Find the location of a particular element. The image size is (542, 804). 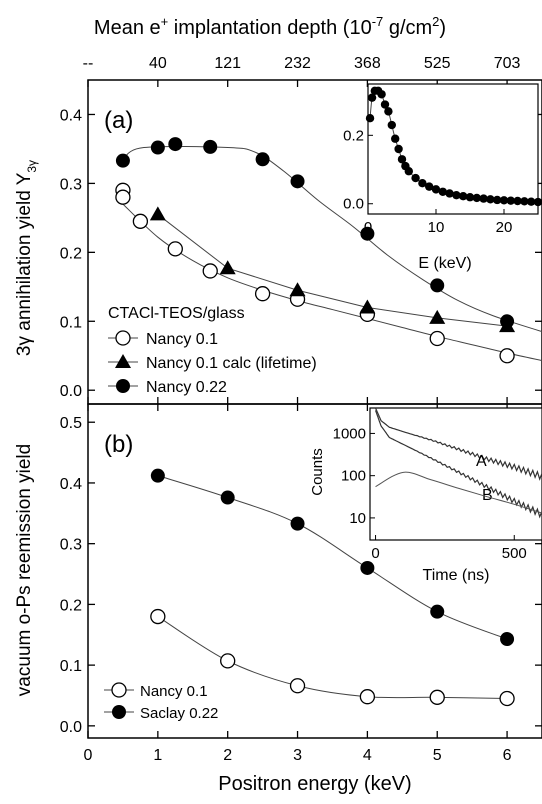

inset-a-xtick-label: 20 is located at coordinates (504, 227).